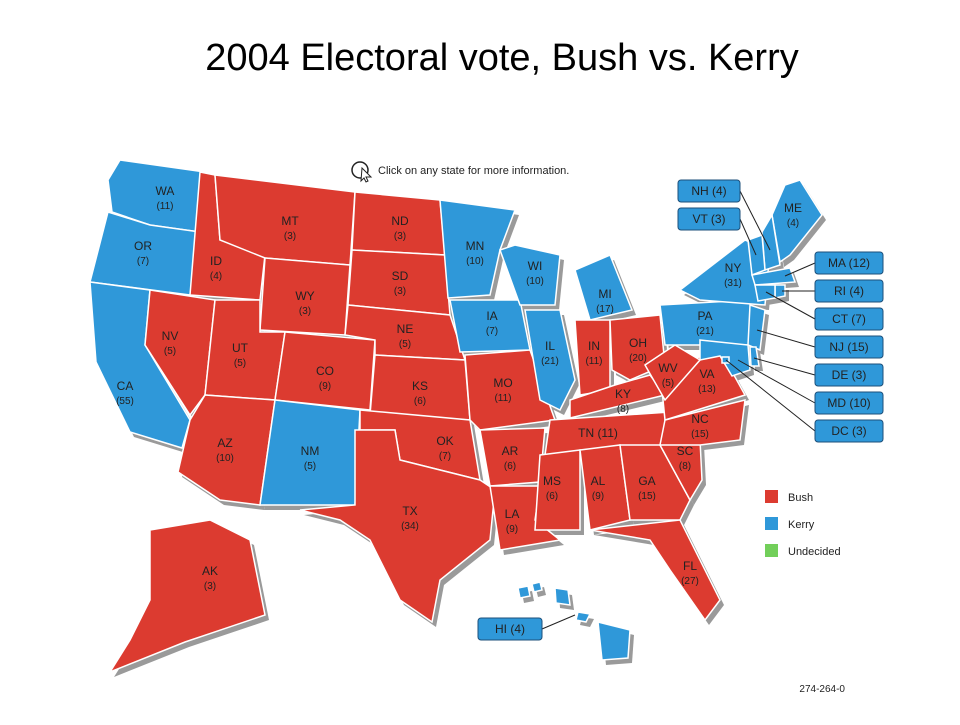 The height and width of the screenshot is (725, 960). I want to click on callout-label: NJ (15), so click(848, 347).